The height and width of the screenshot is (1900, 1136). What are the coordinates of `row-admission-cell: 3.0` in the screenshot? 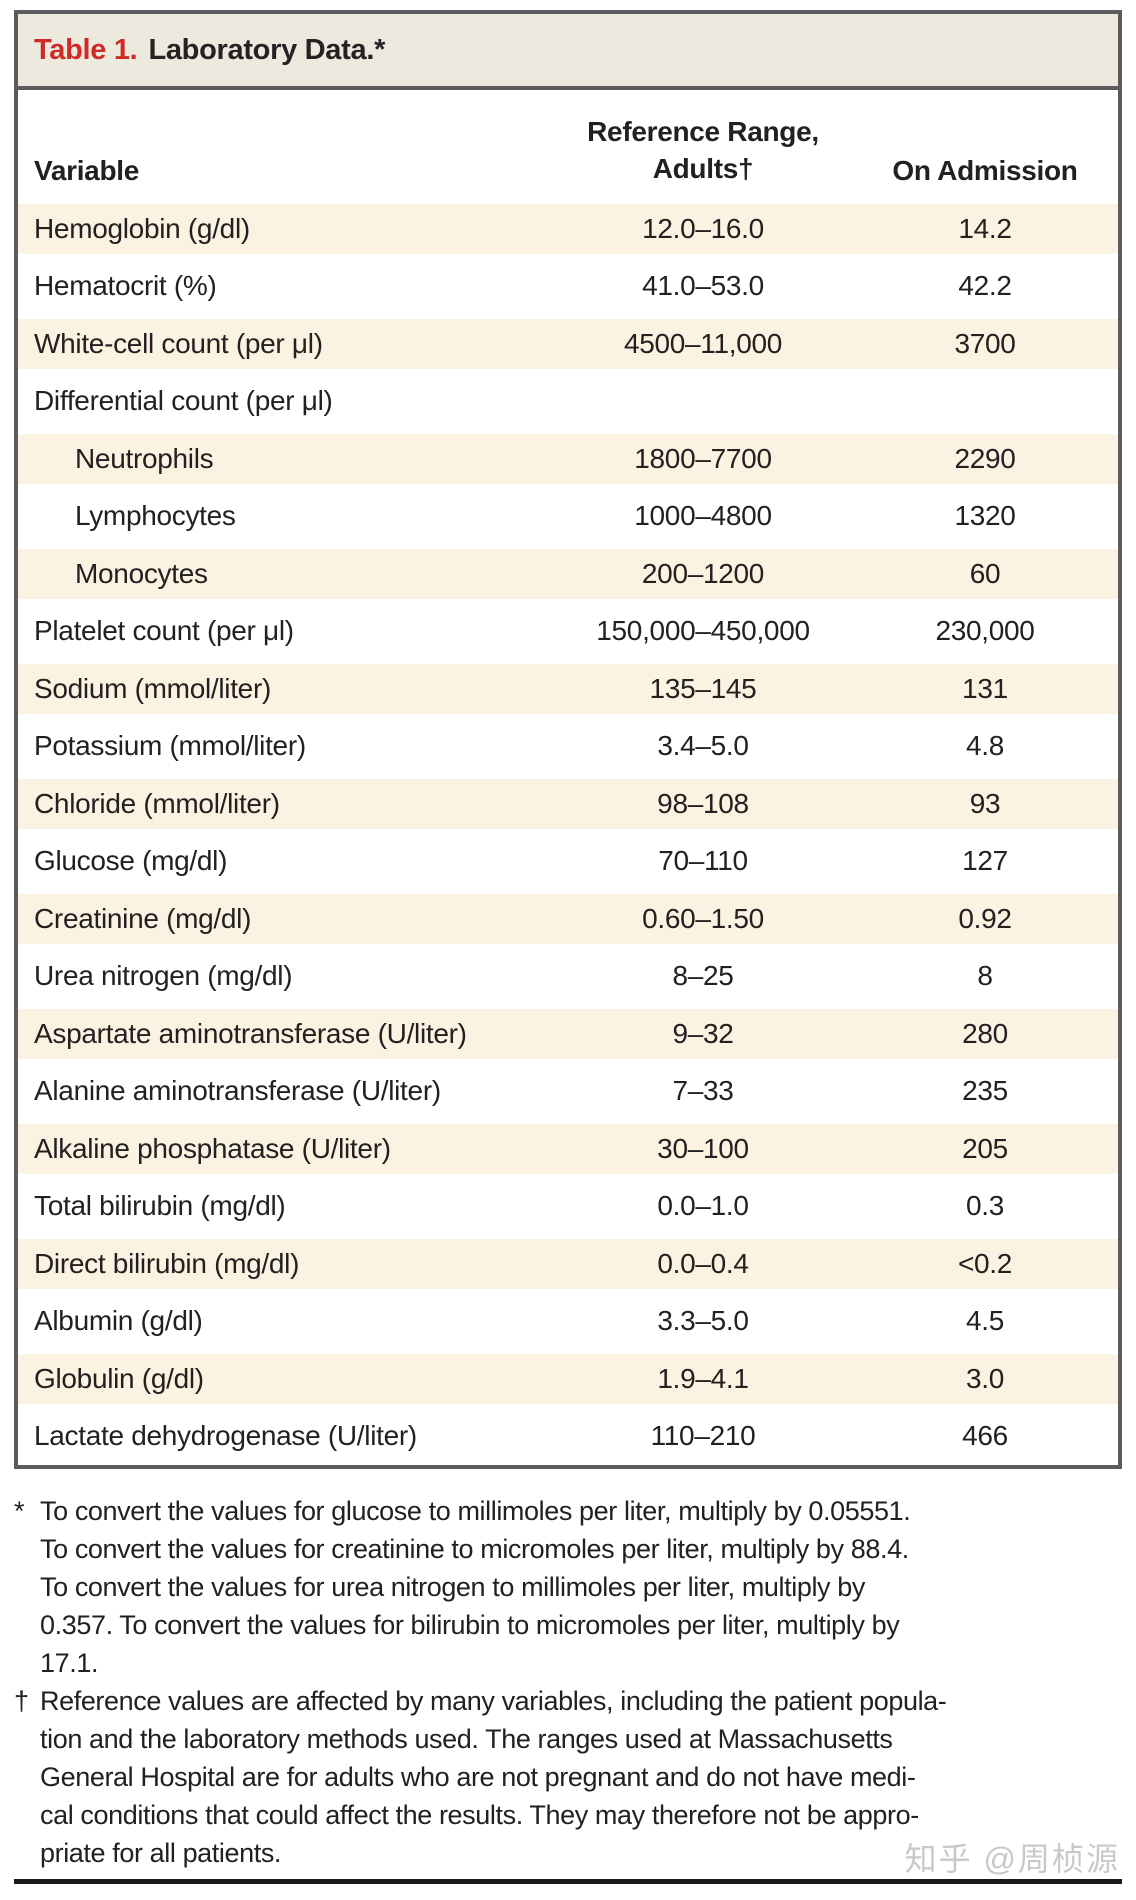 It's located at (985, 1378).